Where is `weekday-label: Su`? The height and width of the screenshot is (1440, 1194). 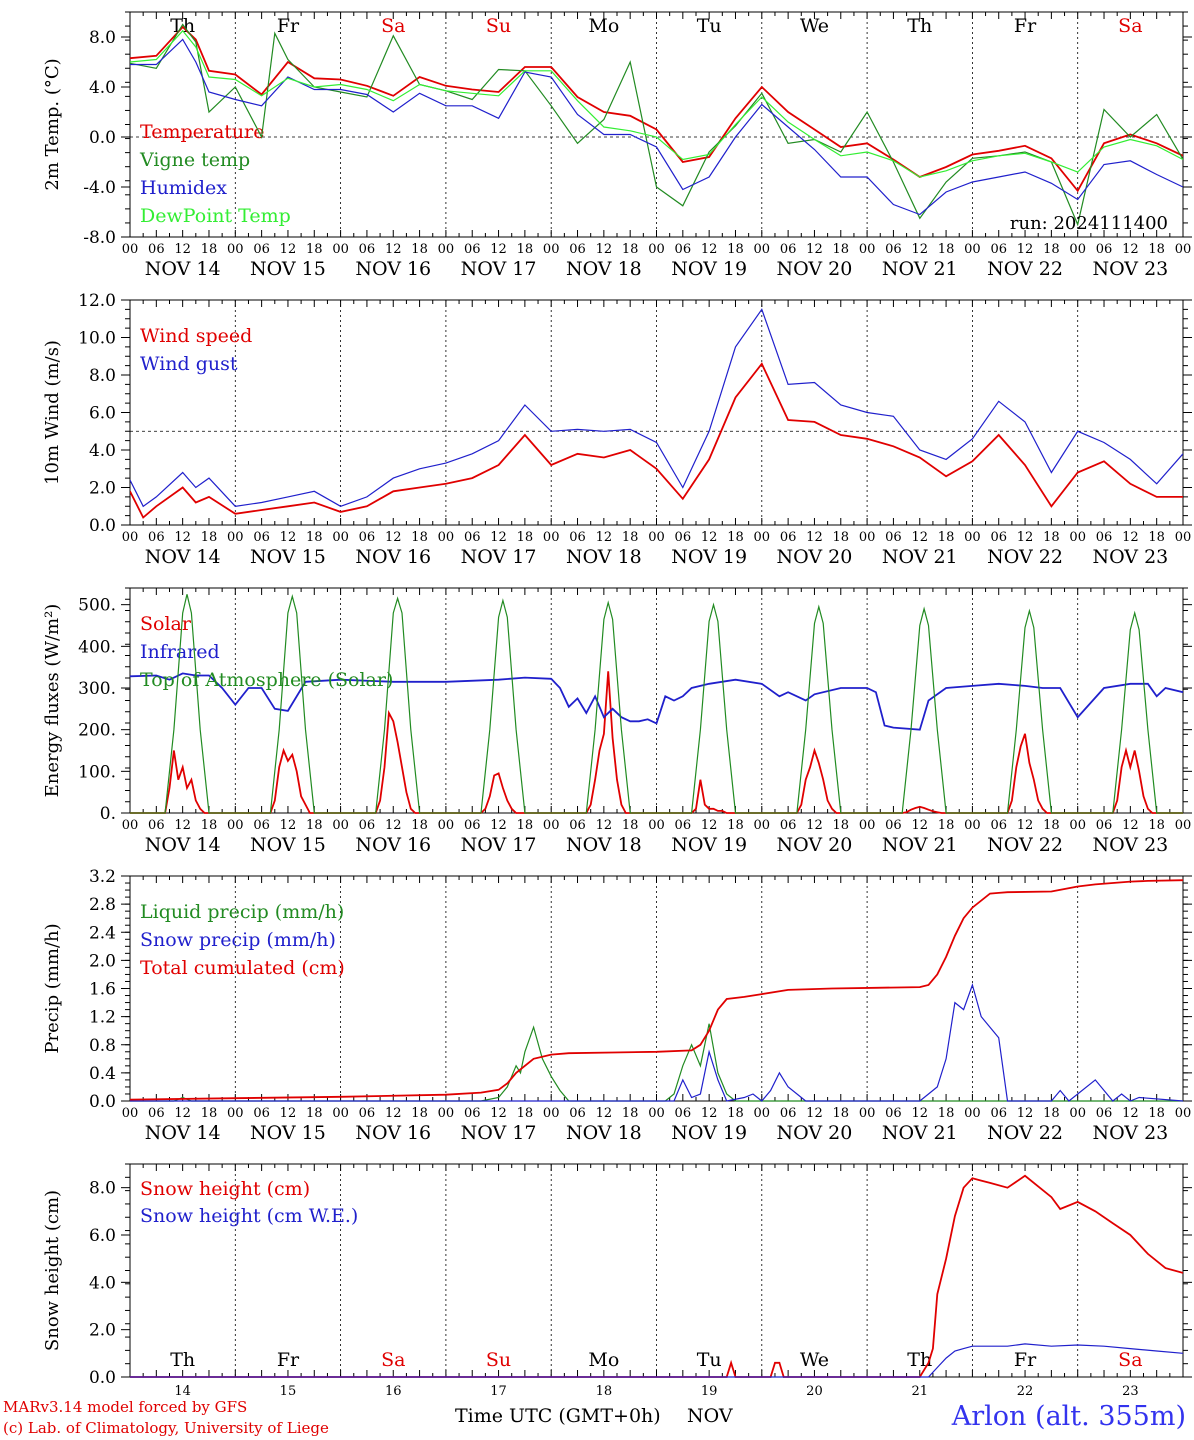
weekday-label: Su is located at coordinates (498, 26).